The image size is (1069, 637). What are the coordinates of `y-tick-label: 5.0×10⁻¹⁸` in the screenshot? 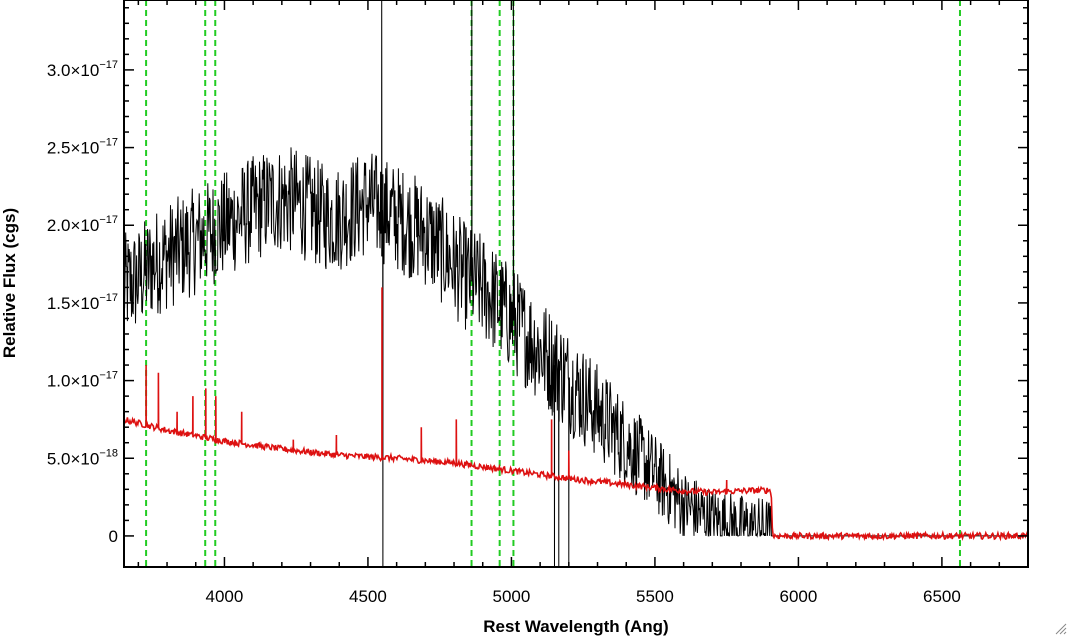 It's located at (82, 457).